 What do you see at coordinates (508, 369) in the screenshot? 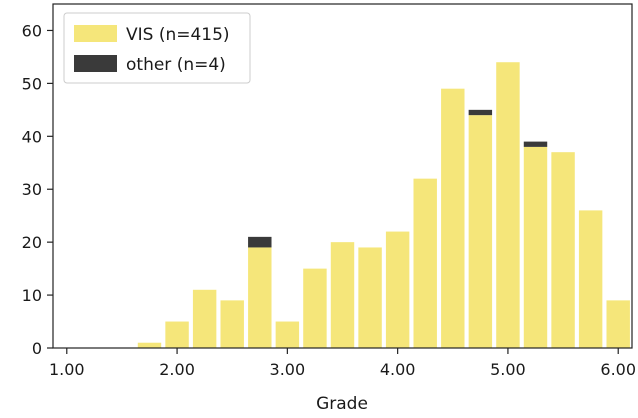
I see `x-tick-label: 5.00` at bounding box center [508, 369].